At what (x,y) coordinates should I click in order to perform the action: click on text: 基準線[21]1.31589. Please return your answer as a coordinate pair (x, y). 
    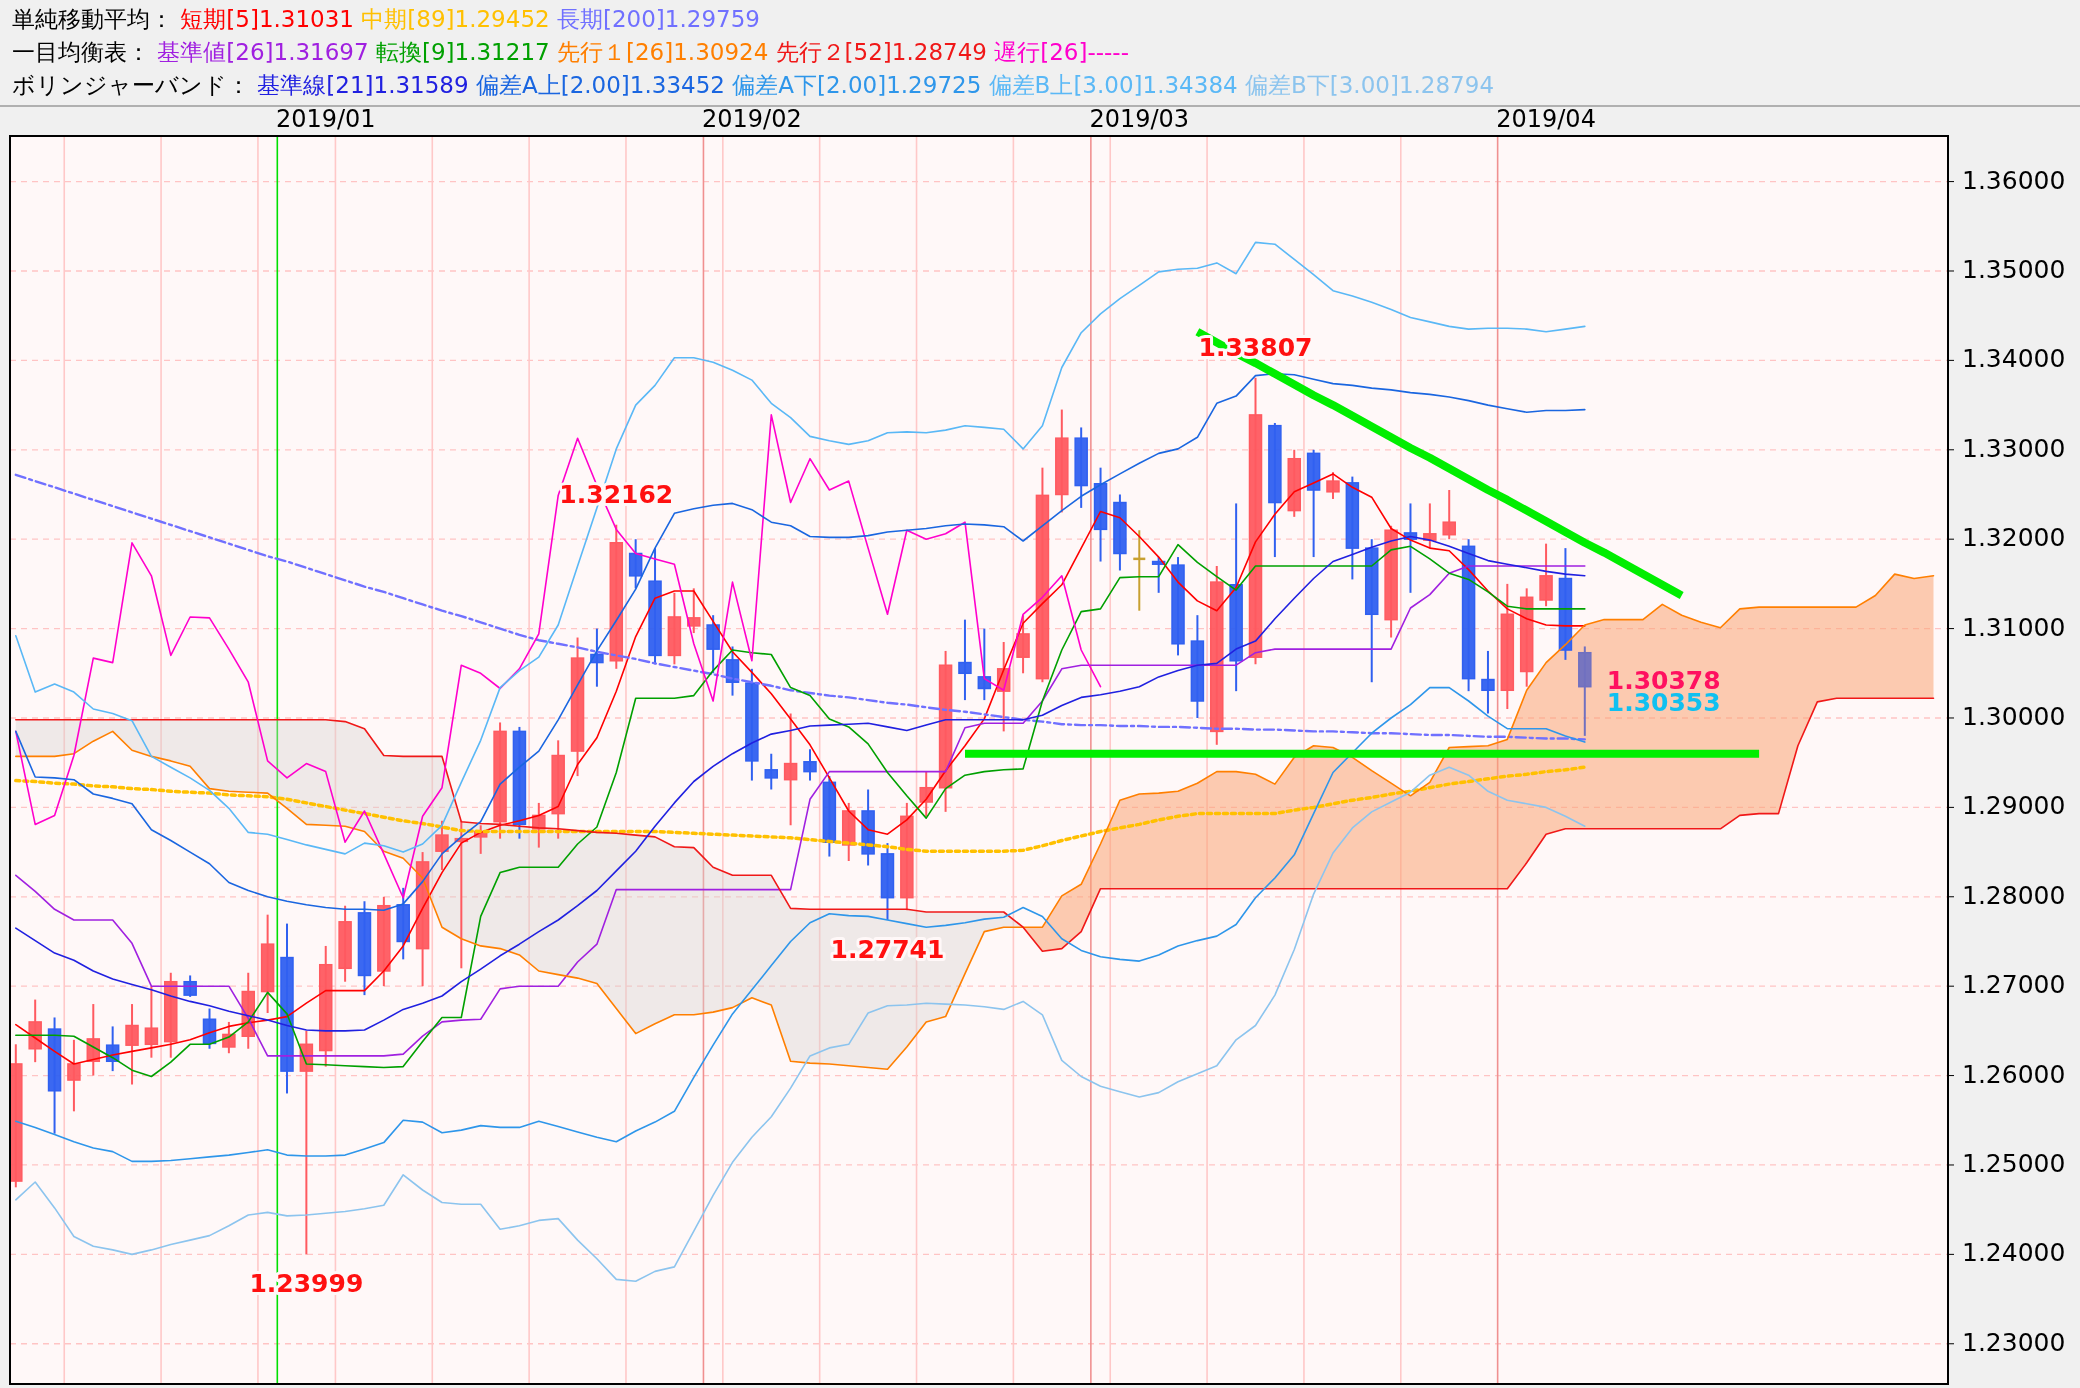
    Looking at the image, I should click on (366, 85).